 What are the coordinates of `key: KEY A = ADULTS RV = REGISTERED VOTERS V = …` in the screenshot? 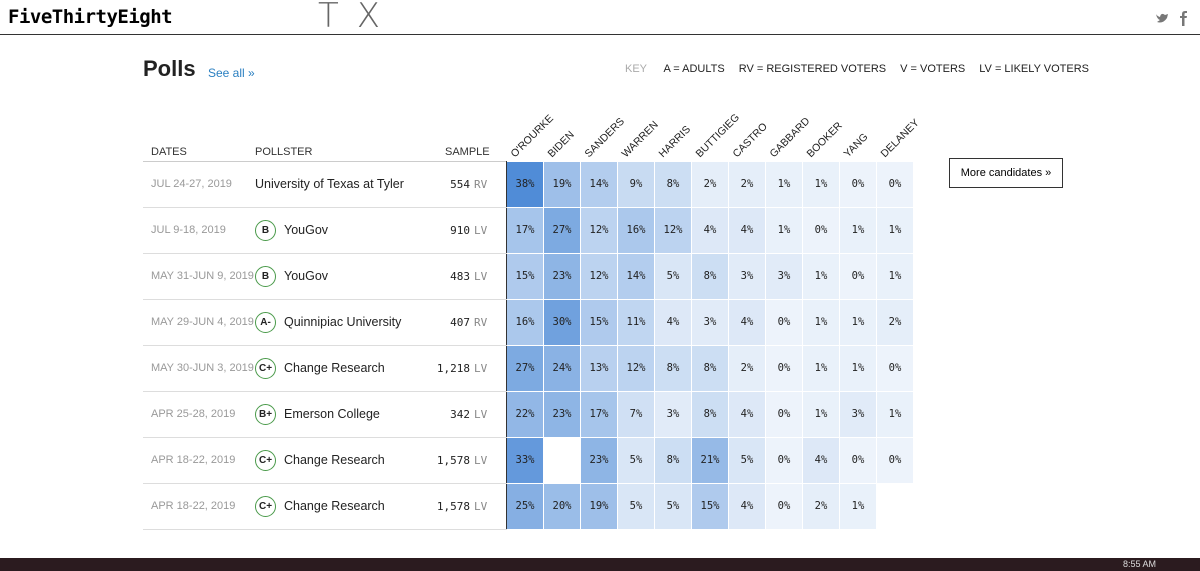 It's located at (864, 69).